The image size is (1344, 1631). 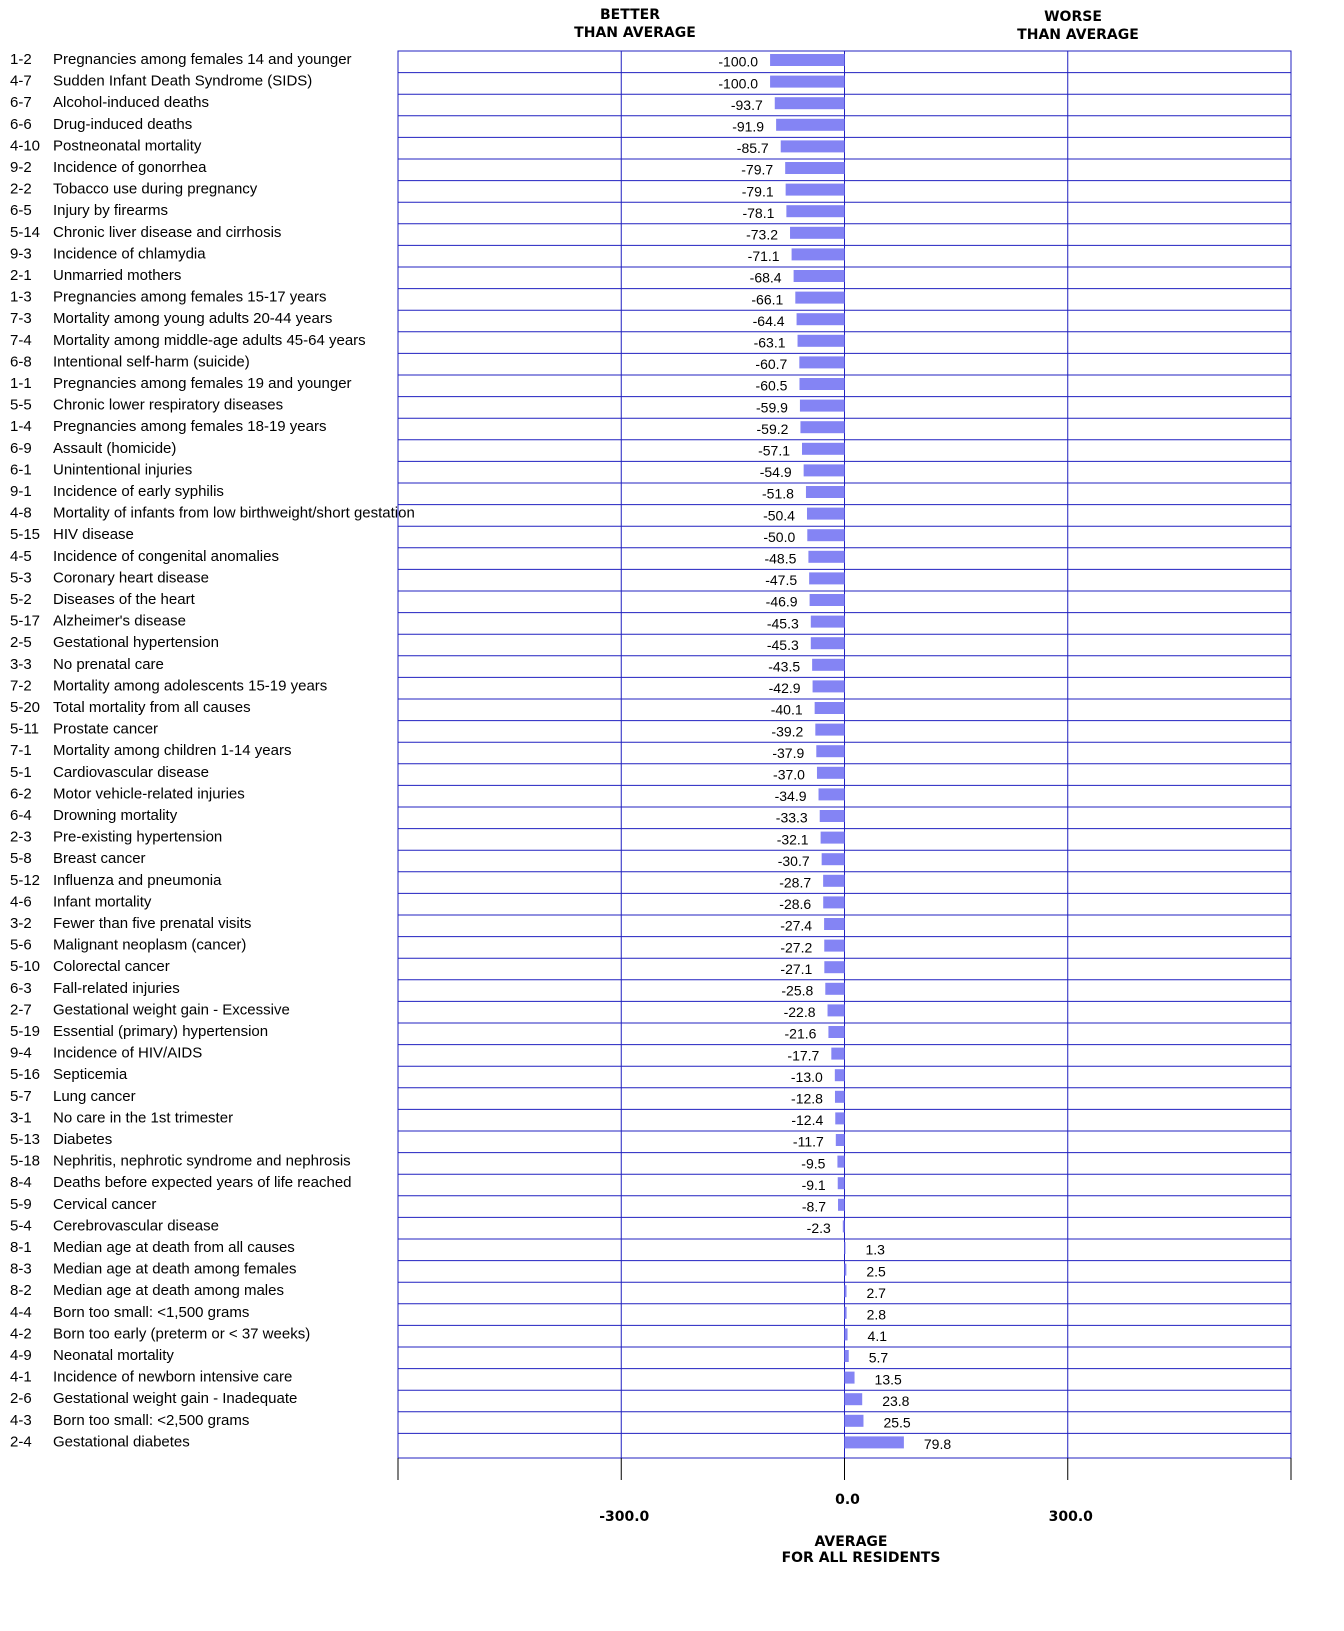 I want to click on row-label: Unmarried mothers, so click(x=117, y=275).